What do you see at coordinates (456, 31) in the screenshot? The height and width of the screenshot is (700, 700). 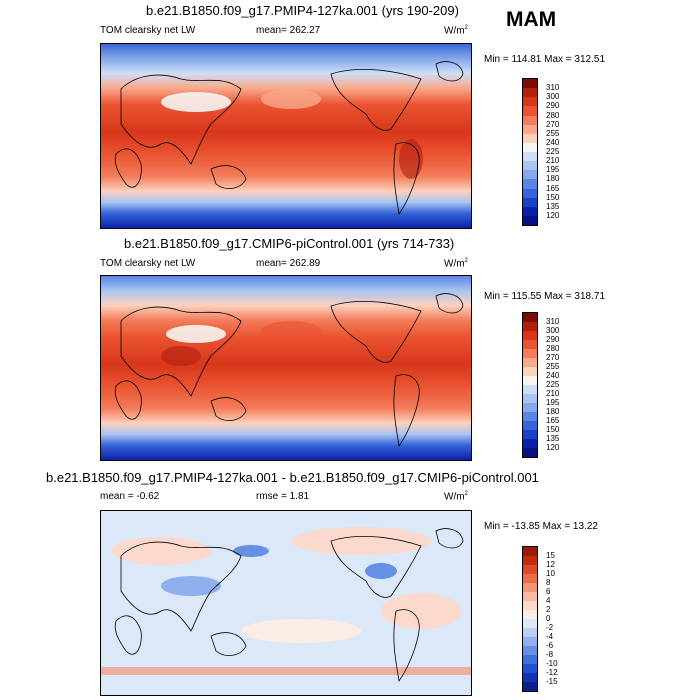 I see `panel1-units: W/m2` at bounding box center [456, 31].